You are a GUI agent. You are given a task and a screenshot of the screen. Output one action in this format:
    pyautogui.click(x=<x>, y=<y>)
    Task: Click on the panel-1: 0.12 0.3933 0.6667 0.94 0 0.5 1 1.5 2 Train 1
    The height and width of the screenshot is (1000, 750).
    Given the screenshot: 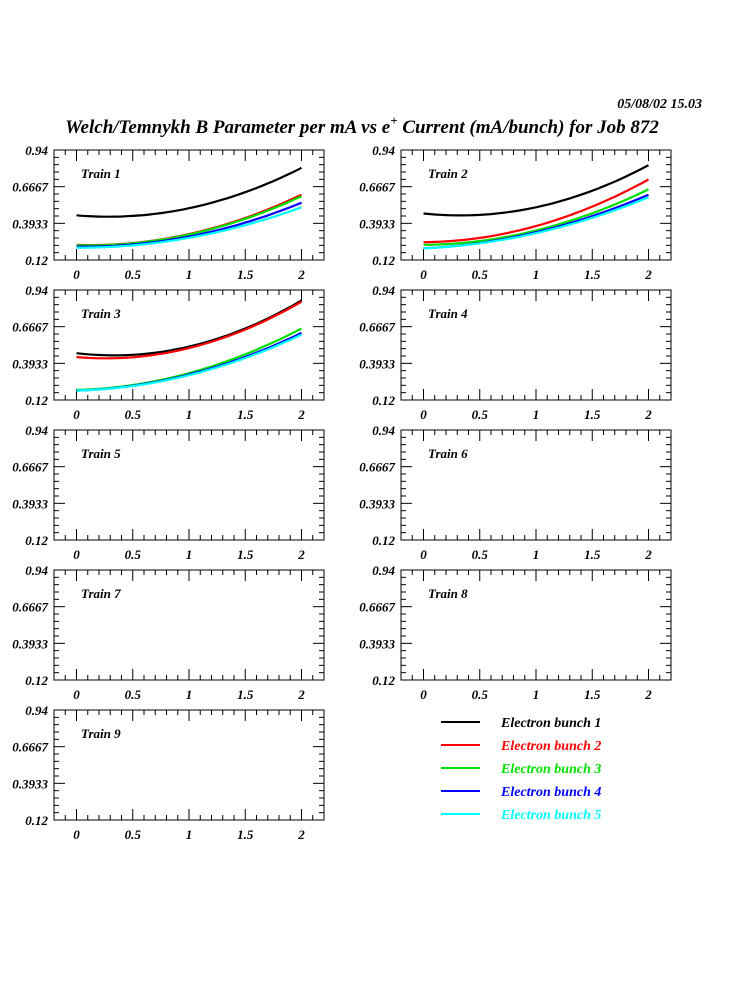 What is the action you would take?
    pyautogui.click(x=168, y=212)
    